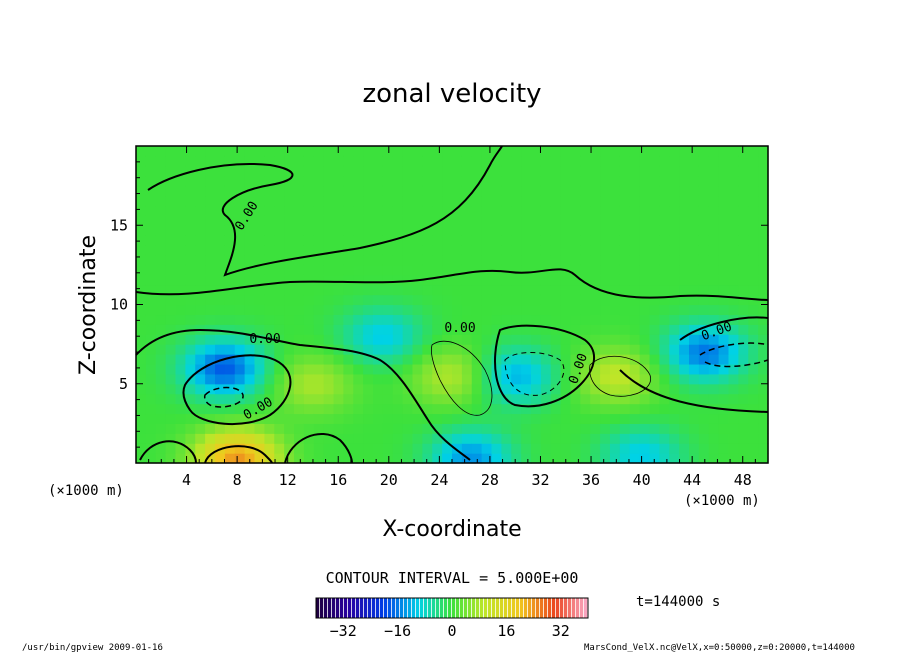 The width and height of the screenshot is (904, 654). I want to click on contour-interval: CONTOUR INTERVAL = 5.000E+00, so click(452, 578).